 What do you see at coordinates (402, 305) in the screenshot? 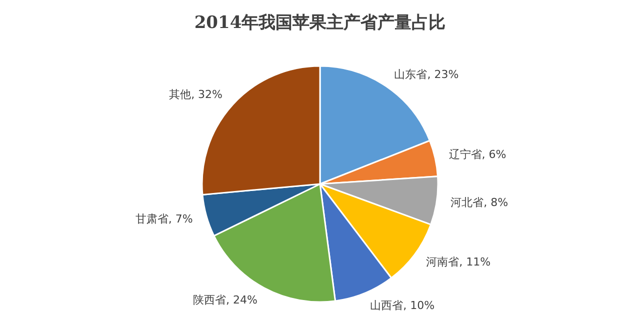
I see `slice-label: 山西省, 10%` at bounding box center [402, 305].